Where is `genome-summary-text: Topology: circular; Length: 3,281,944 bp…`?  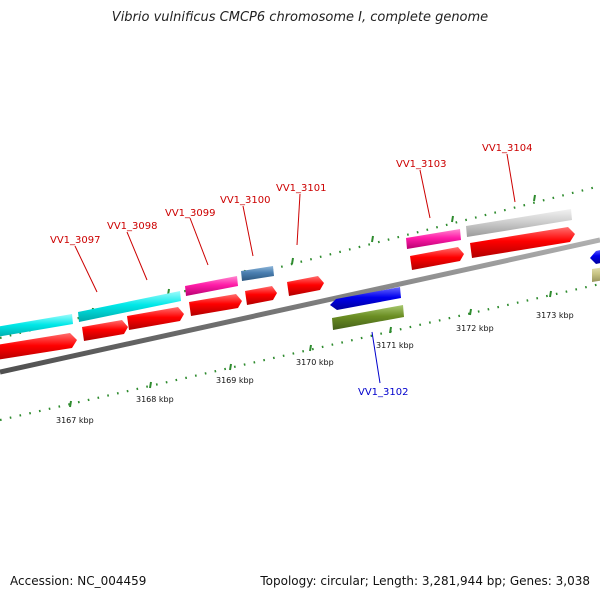
genome-summary-text: Topology: circular; Length: 3,281,944 bp… is located at coordinates (425, 581).